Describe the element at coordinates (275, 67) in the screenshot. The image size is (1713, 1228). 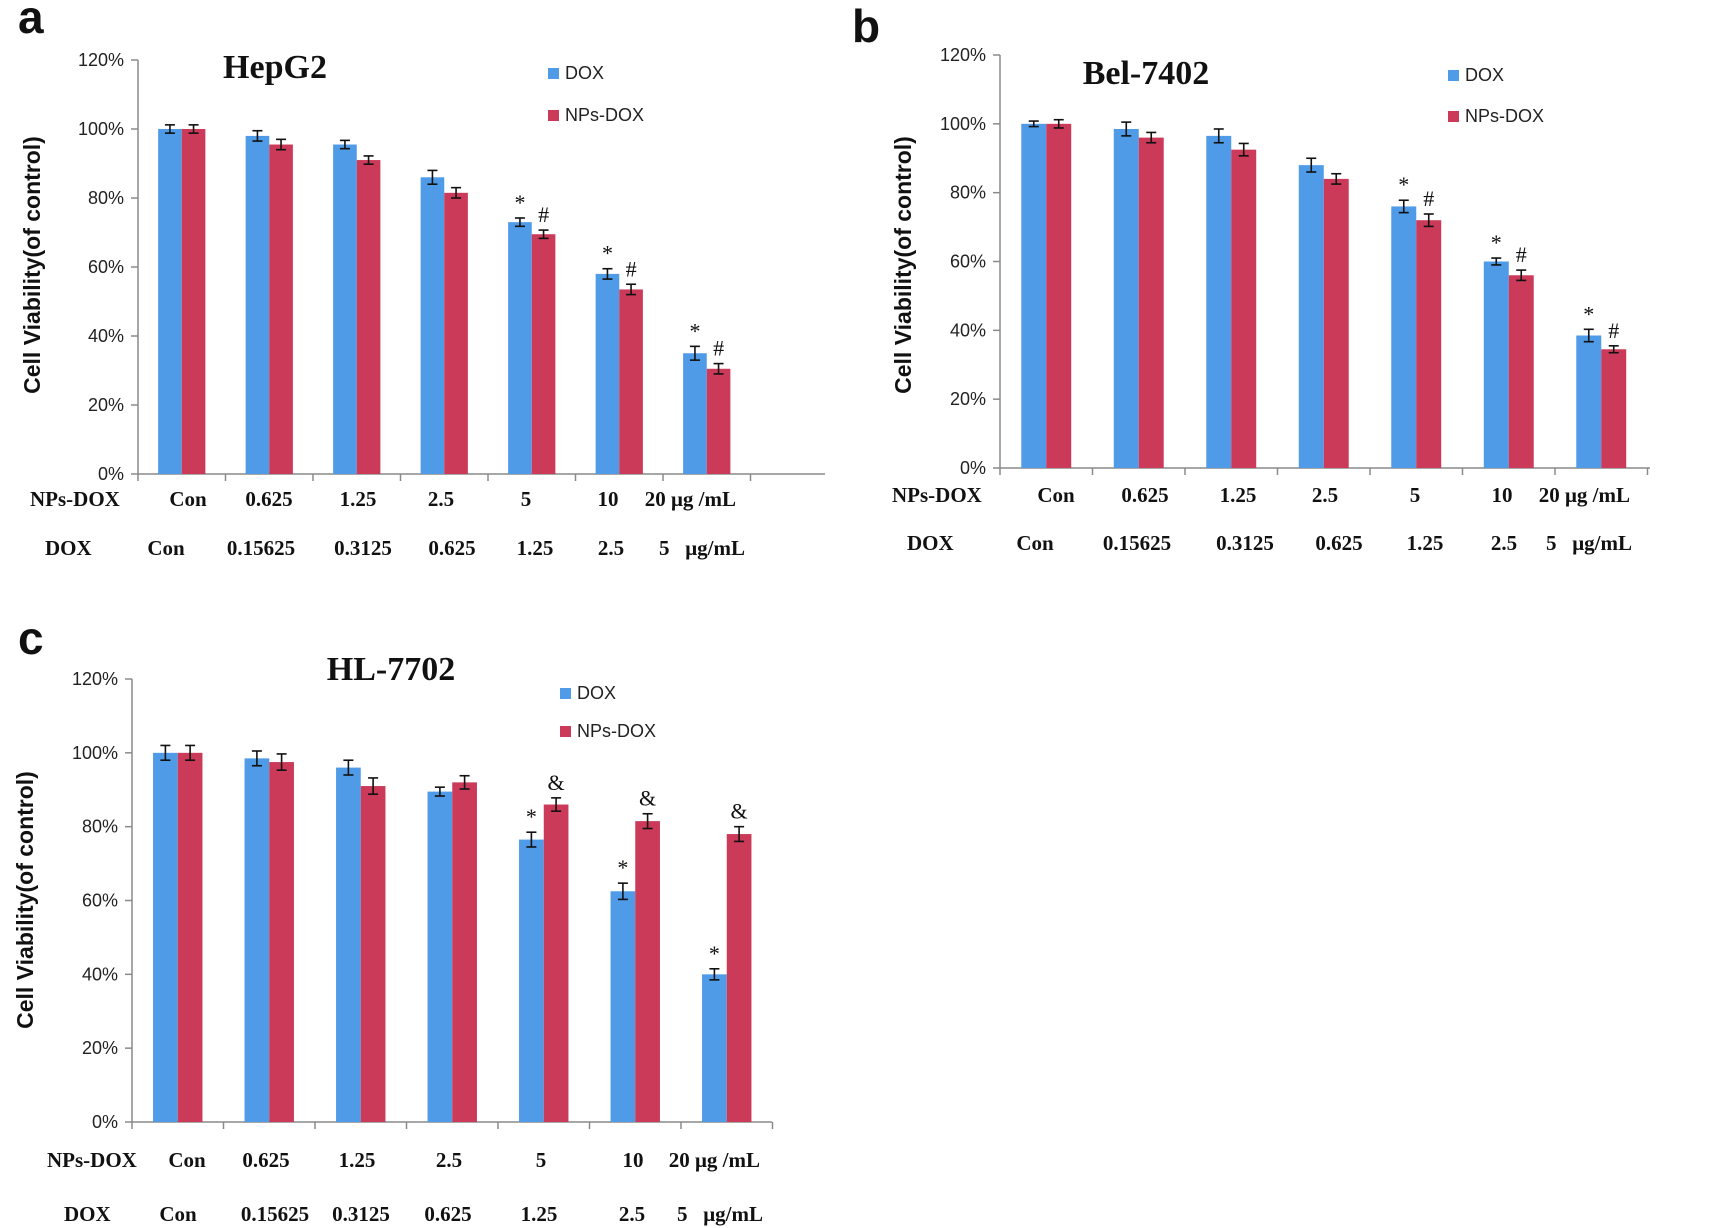
I see `chart-title: HepG2` at that location.